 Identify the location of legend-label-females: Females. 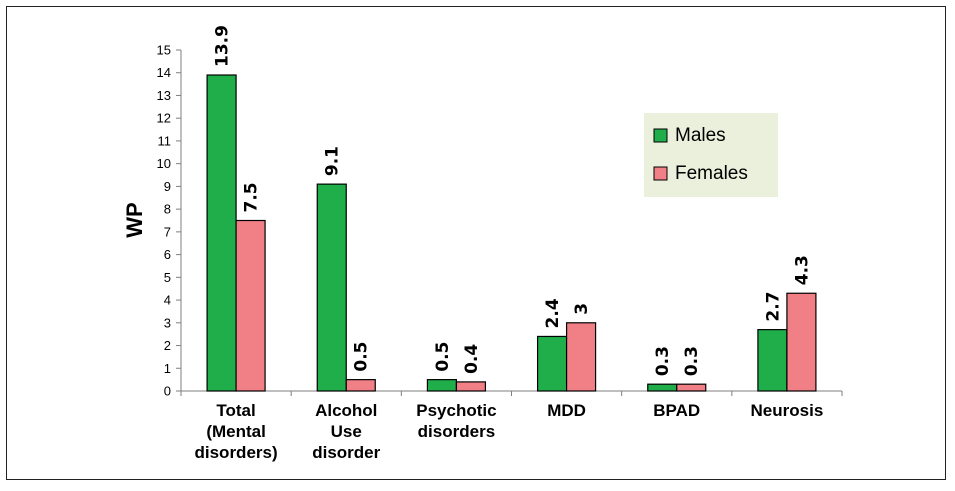
(711, 173).